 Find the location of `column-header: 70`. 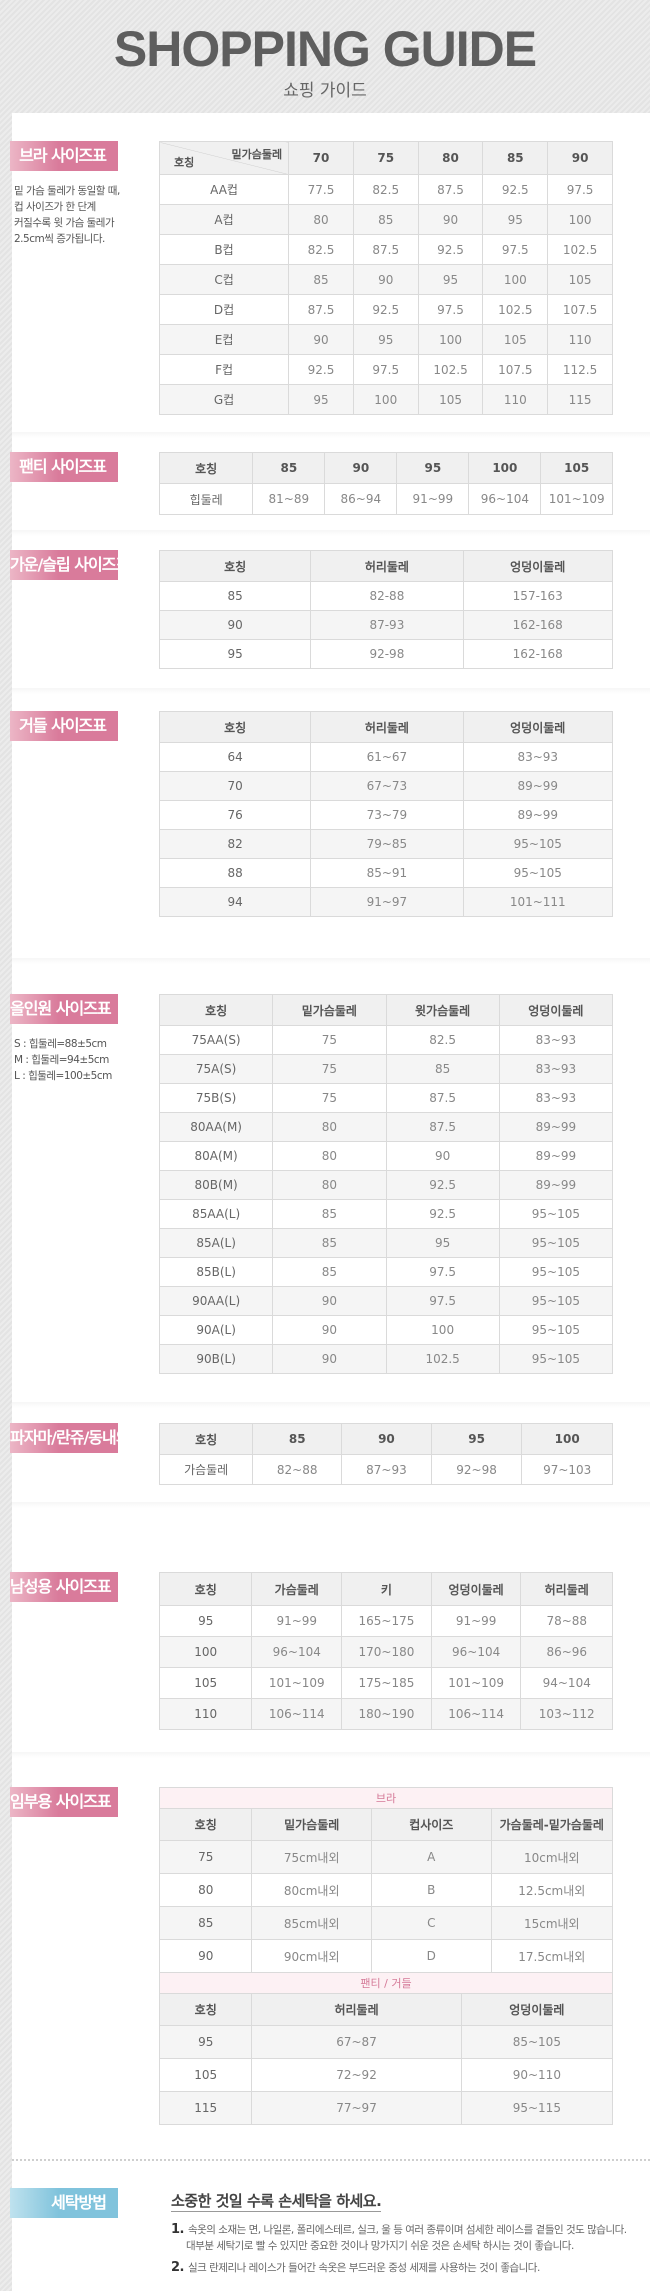

column-header: 70 is located at coordinates (321, 158).